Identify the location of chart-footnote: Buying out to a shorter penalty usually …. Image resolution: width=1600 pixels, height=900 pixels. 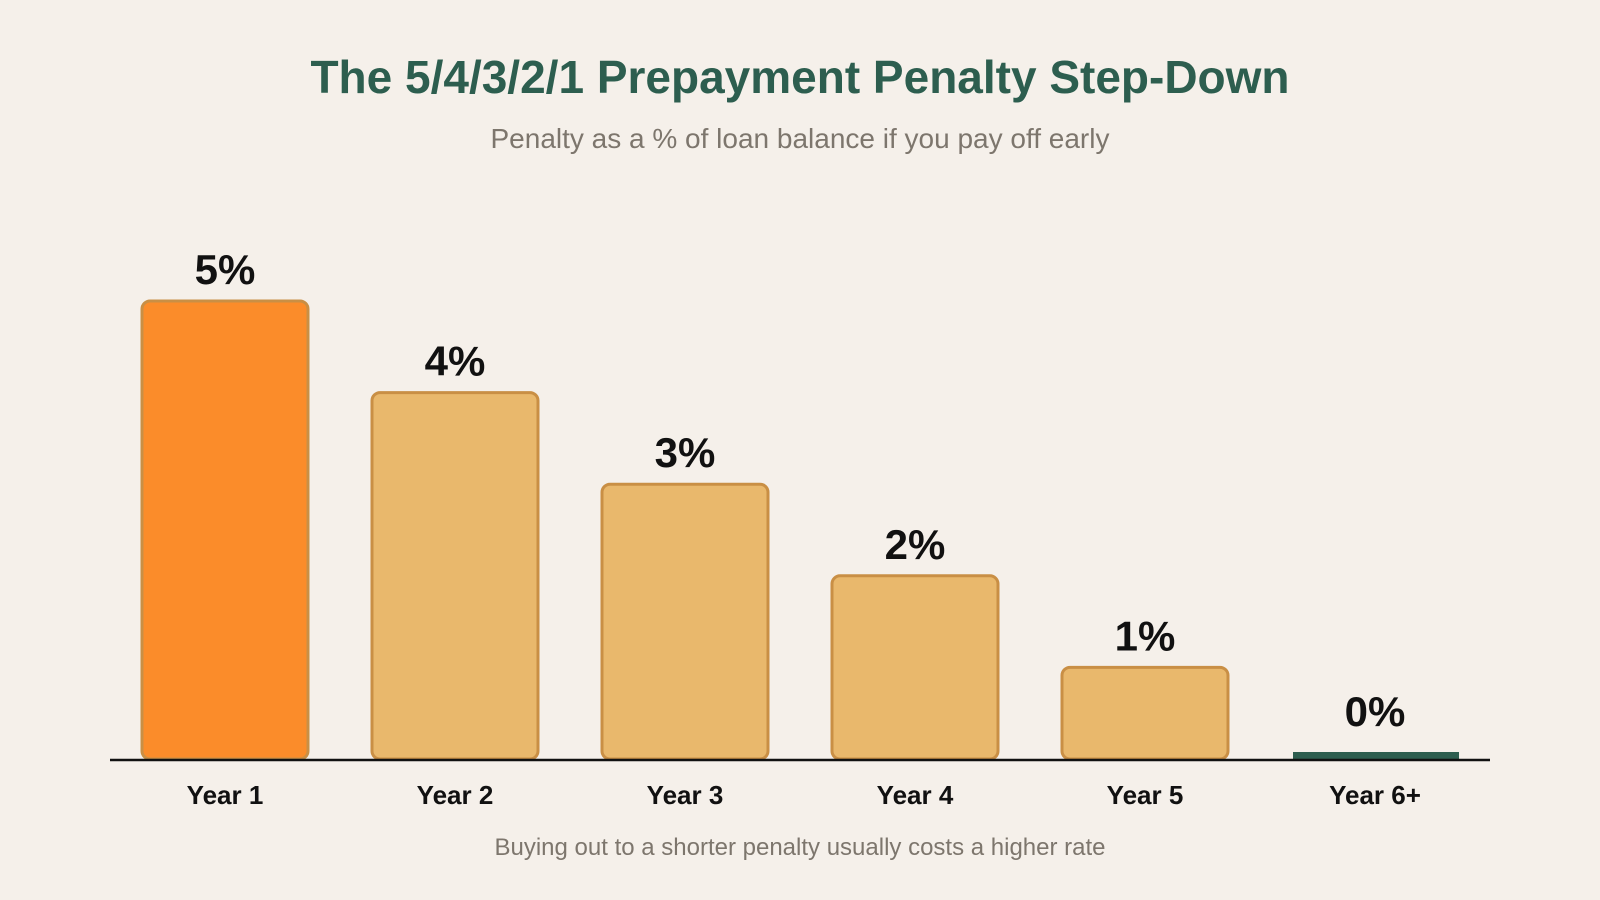
(799, 847).